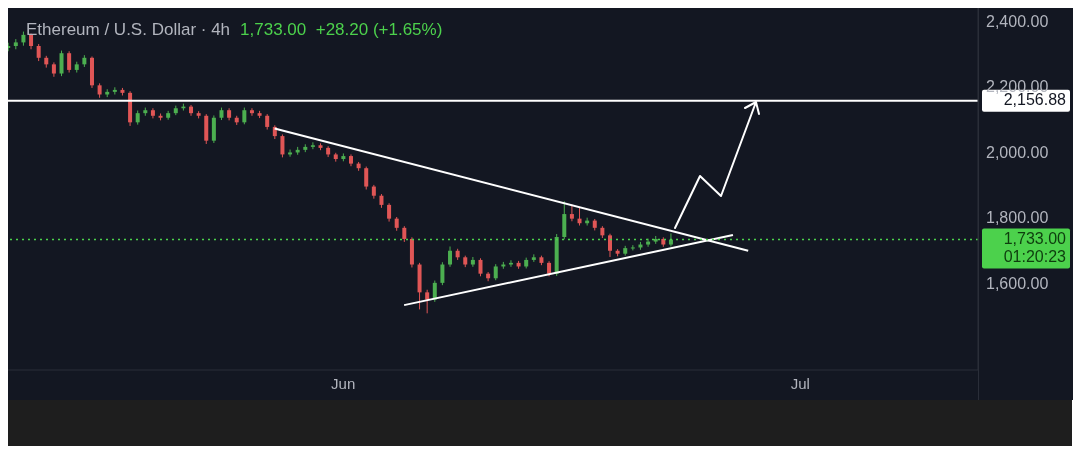 The height and width of the screenshot is (454, 1080). What do you see at coordinates (128, 29) in the screenshot?
I see `text: Ethereum / U.S. Dollar · 4h` at bounding box center [128, 29].